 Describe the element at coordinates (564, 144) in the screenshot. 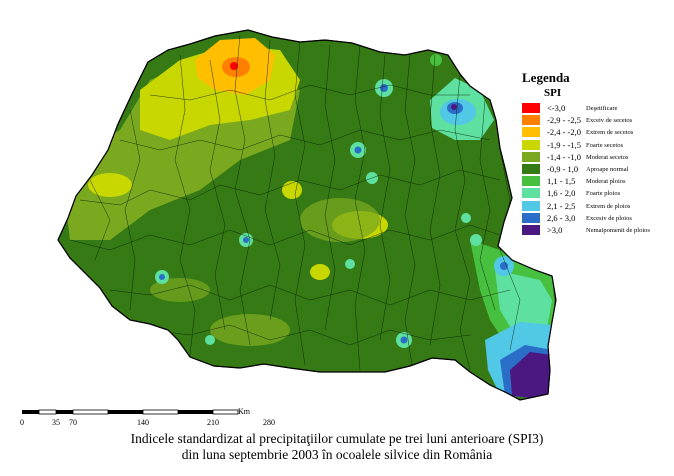

I see `legend-range: -1,9 - -1,5` at that location.